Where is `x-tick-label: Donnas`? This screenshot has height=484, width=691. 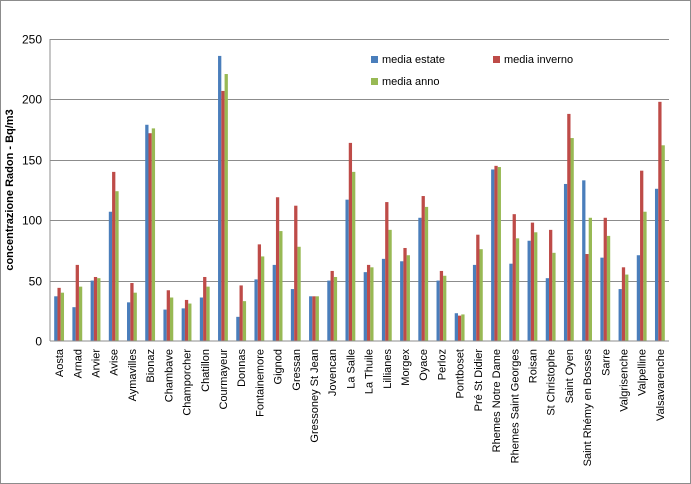 x-tick-label: Donnas is located at coordinates (242, 368).